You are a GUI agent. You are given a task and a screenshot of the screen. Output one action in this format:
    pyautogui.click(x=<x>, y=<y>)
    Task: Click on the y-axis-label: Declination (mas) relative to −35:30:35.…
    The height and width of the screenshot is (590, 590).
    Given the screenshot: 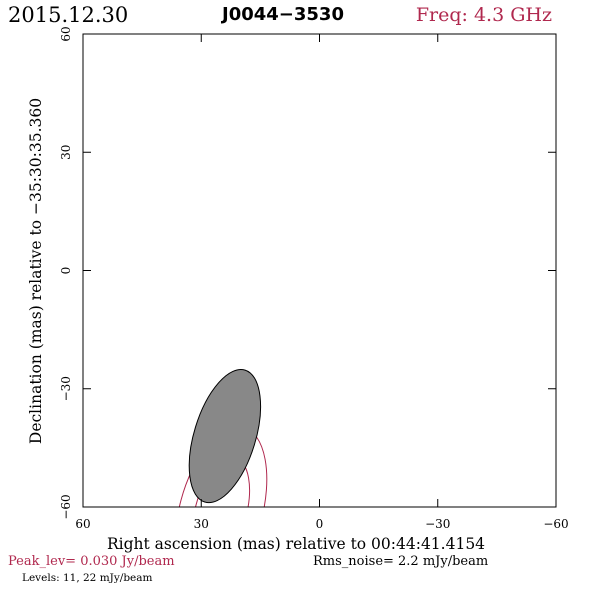 What is the action you would take?
    pyautogui.click(x=36, y=271)
    